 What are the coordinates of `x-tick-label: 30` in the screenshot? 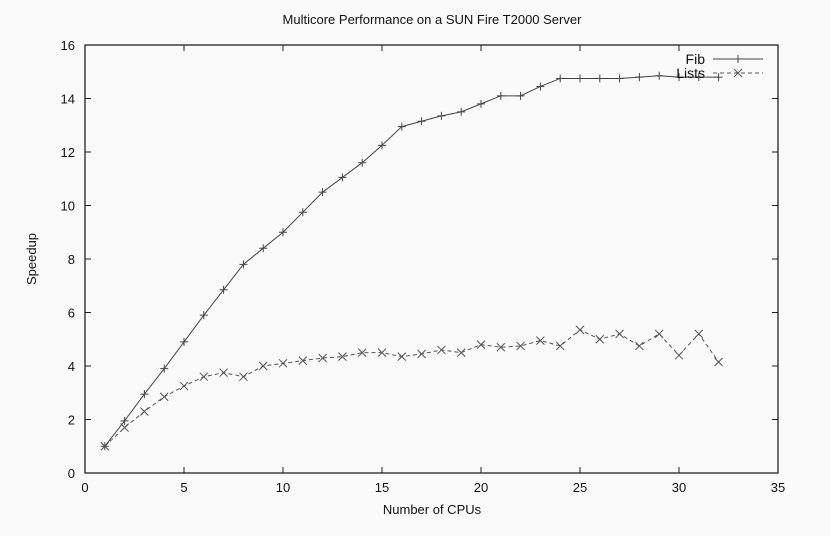 It's located at (679, 487).